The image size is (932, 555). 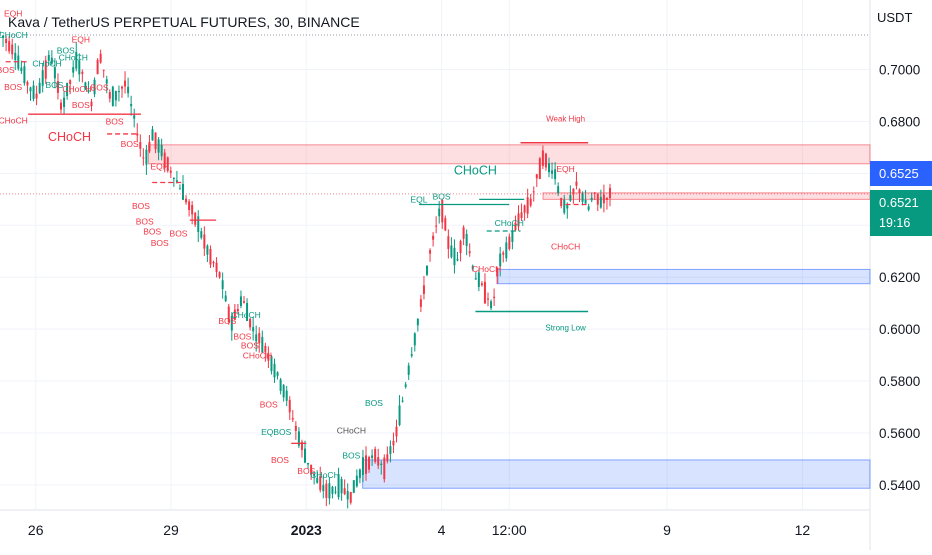 I want to click on y-tick-label: 0.6000, so click(x=899, y=329).